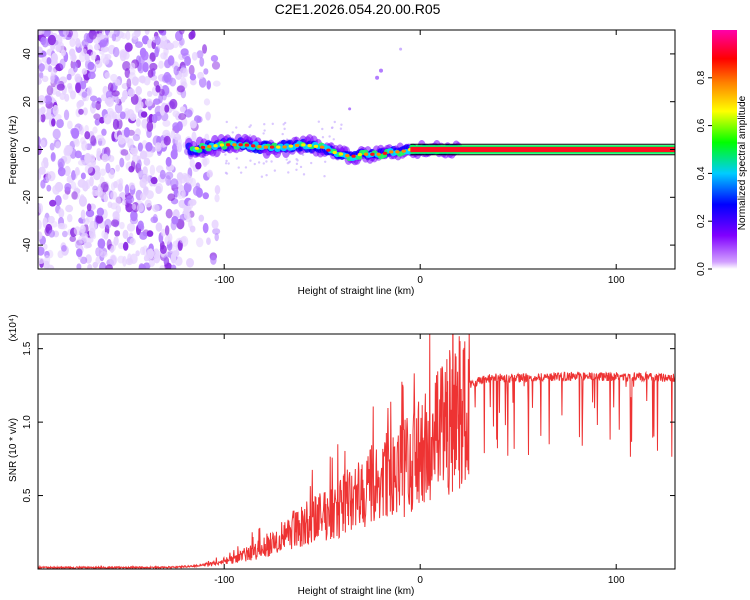  What do you see at coordinates (357, 9) in the screenshot?
I see `page-title: C2E1.2026.054.20.00.R05` at bounding box center [357, 9].